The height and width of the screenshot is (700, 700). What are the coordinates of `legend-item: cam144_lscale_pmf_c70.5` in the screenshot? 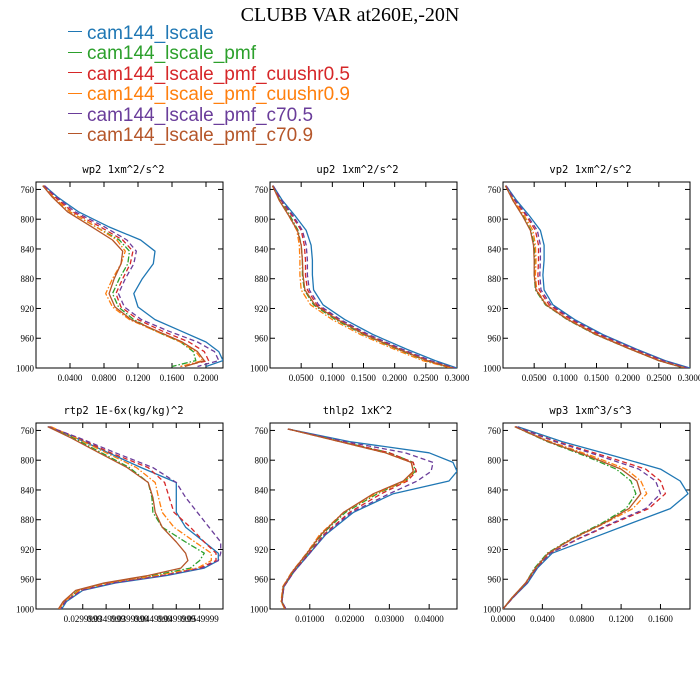 It's located at (209, 115).